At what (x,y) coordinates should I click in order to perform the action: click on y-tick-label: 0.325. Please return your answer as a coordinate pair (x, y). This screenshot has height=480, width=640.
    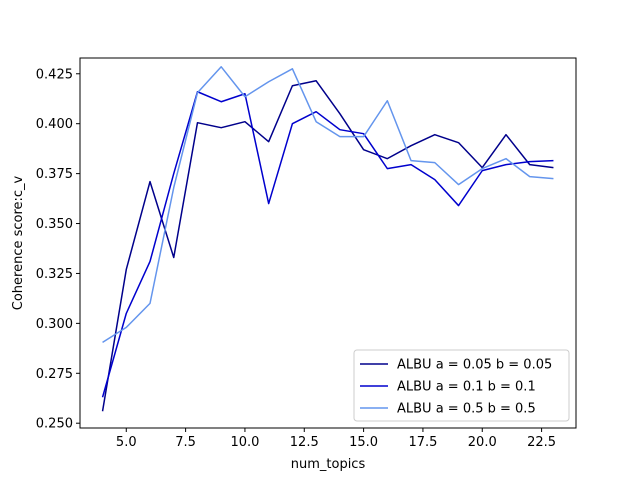
    Looking at the image, I should click on (54, 274).